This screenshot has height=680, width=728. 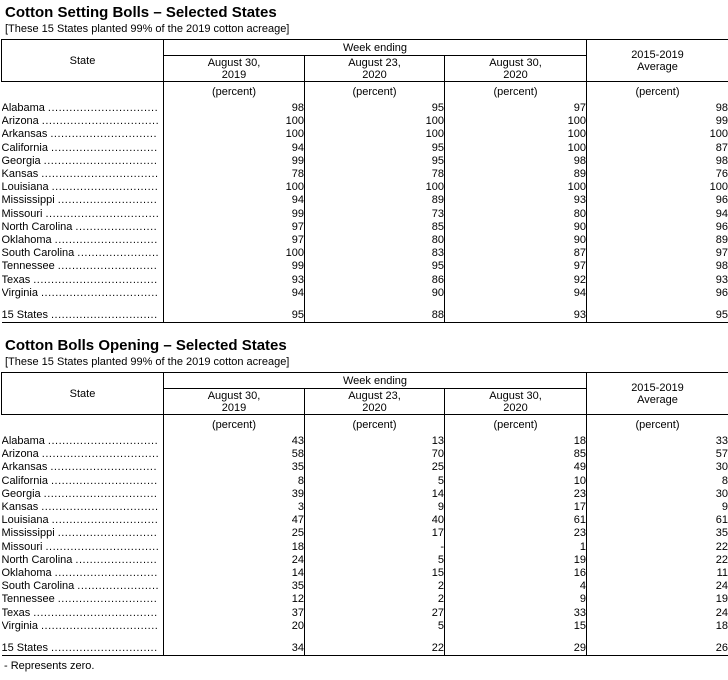 I want to click on state-cell: Louisiana, so click(x=83, y=187).